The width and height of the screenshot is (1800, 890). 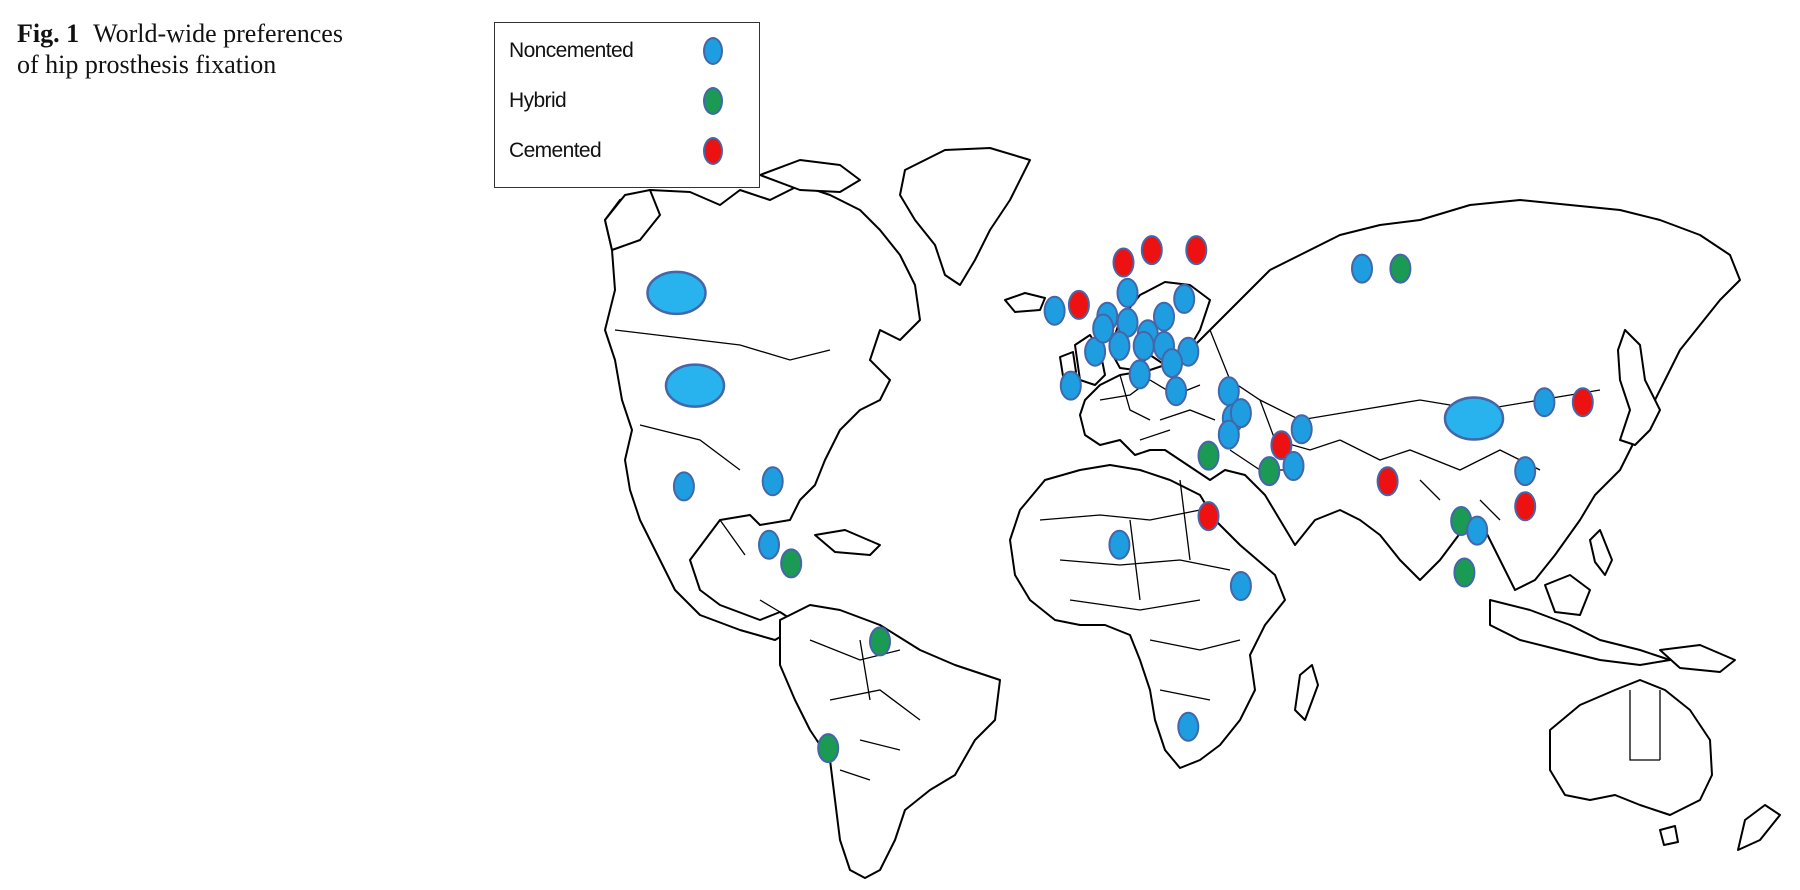 What do you see at coordinates (627, 151) in the screenshot?
I see `legend-item-cemented: Cemented` at bounding box center [627, 151].